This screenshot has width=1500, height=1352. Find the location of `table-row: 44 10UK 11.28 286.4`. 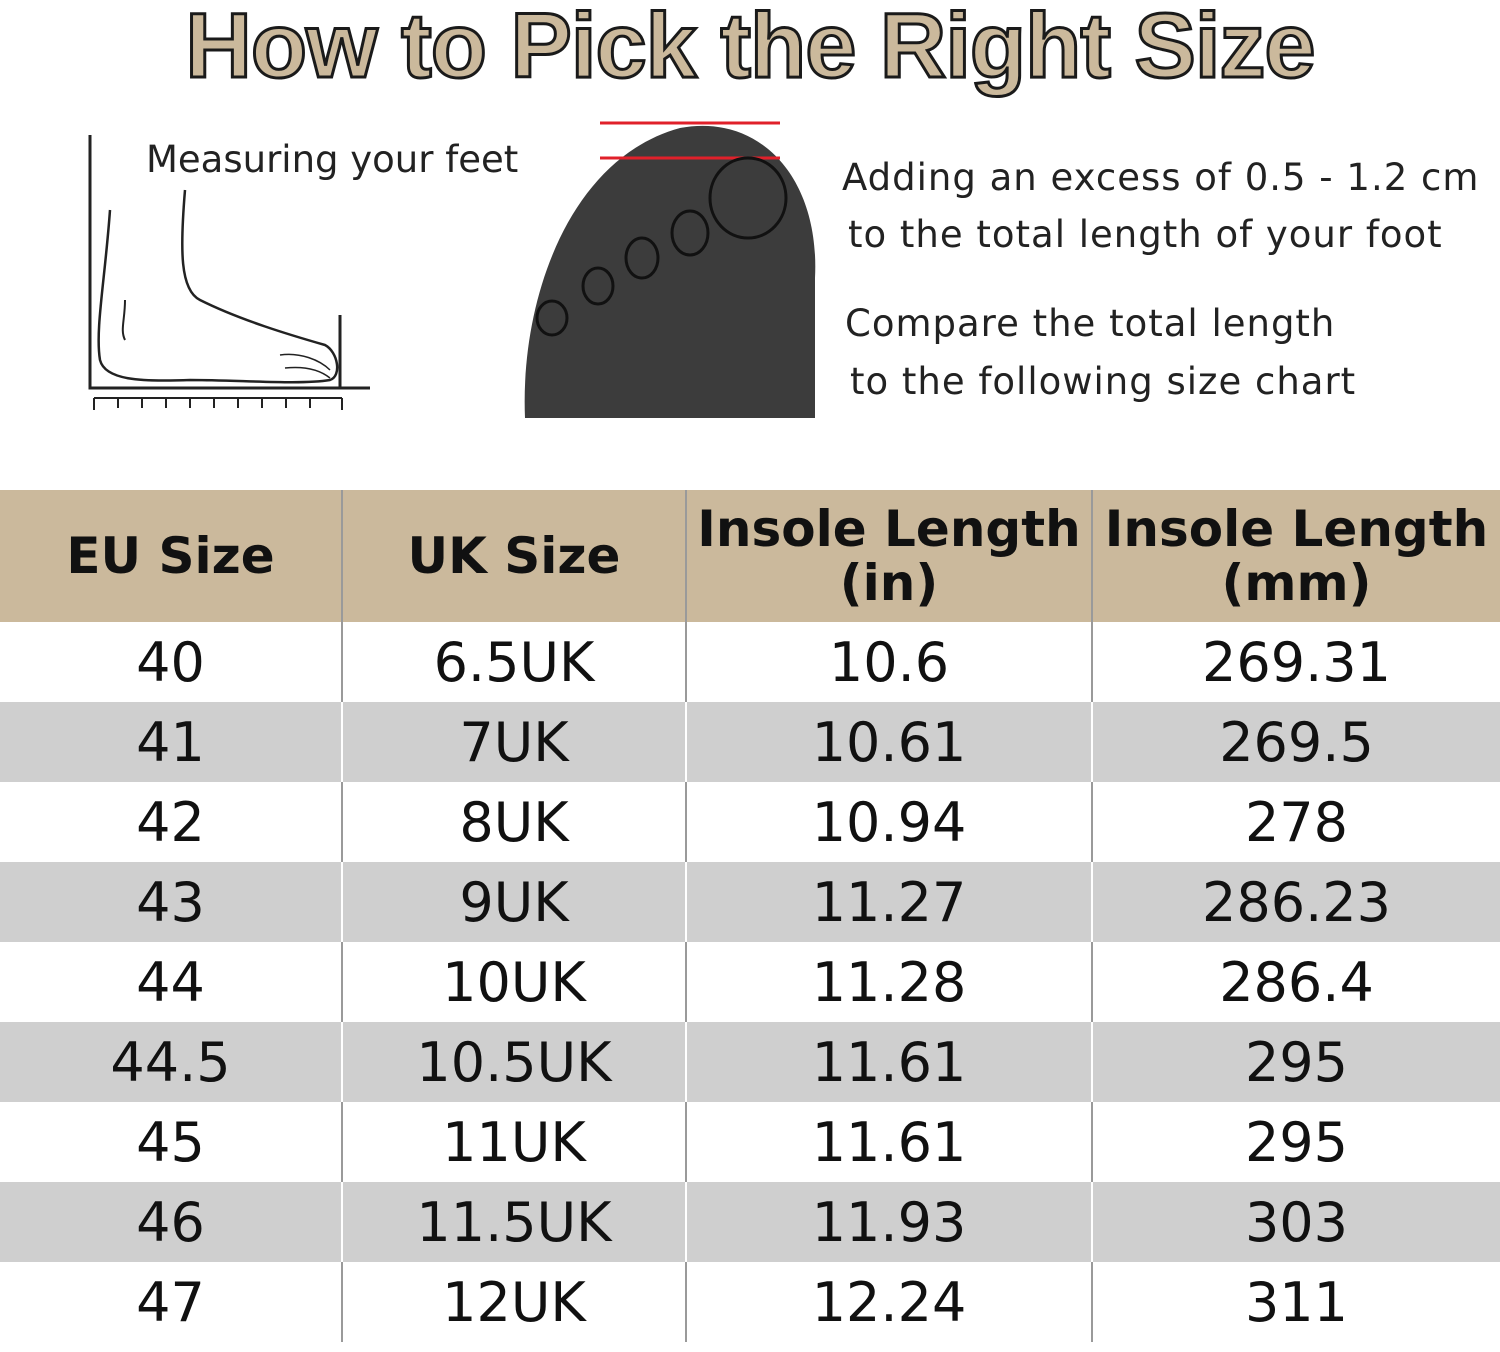

table-row: 44 10UK 11.28 286.4 is located at coordinates (750, 982).